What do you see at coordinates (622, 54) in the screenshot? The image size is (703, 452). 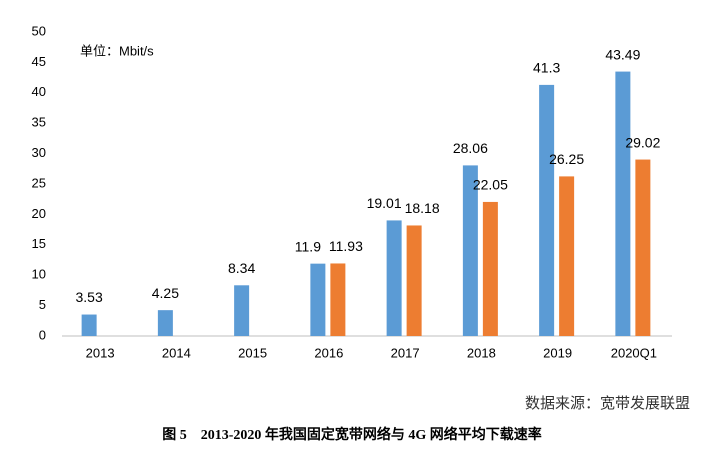 I see `value-label: 43.49` at bounding box center [622, 54].